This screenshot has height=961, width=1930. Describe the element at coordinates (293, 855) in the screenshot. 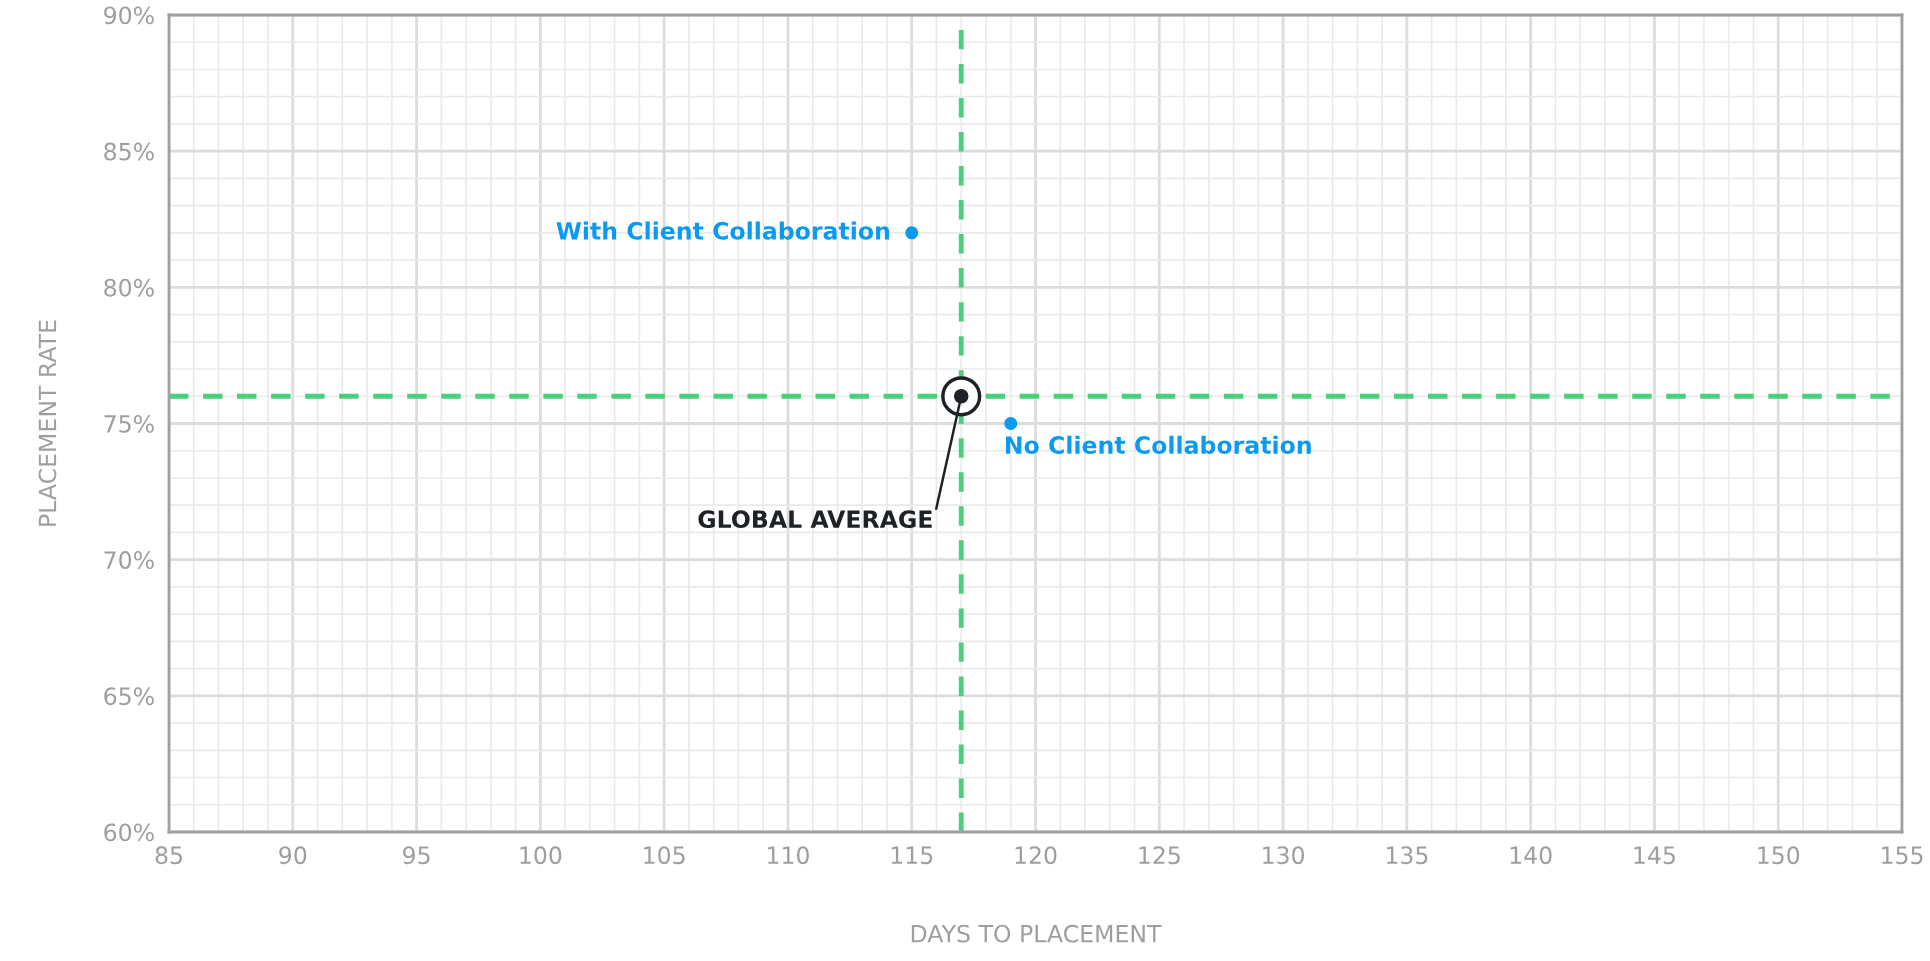

I see `x-tick-label: 90` at that location.